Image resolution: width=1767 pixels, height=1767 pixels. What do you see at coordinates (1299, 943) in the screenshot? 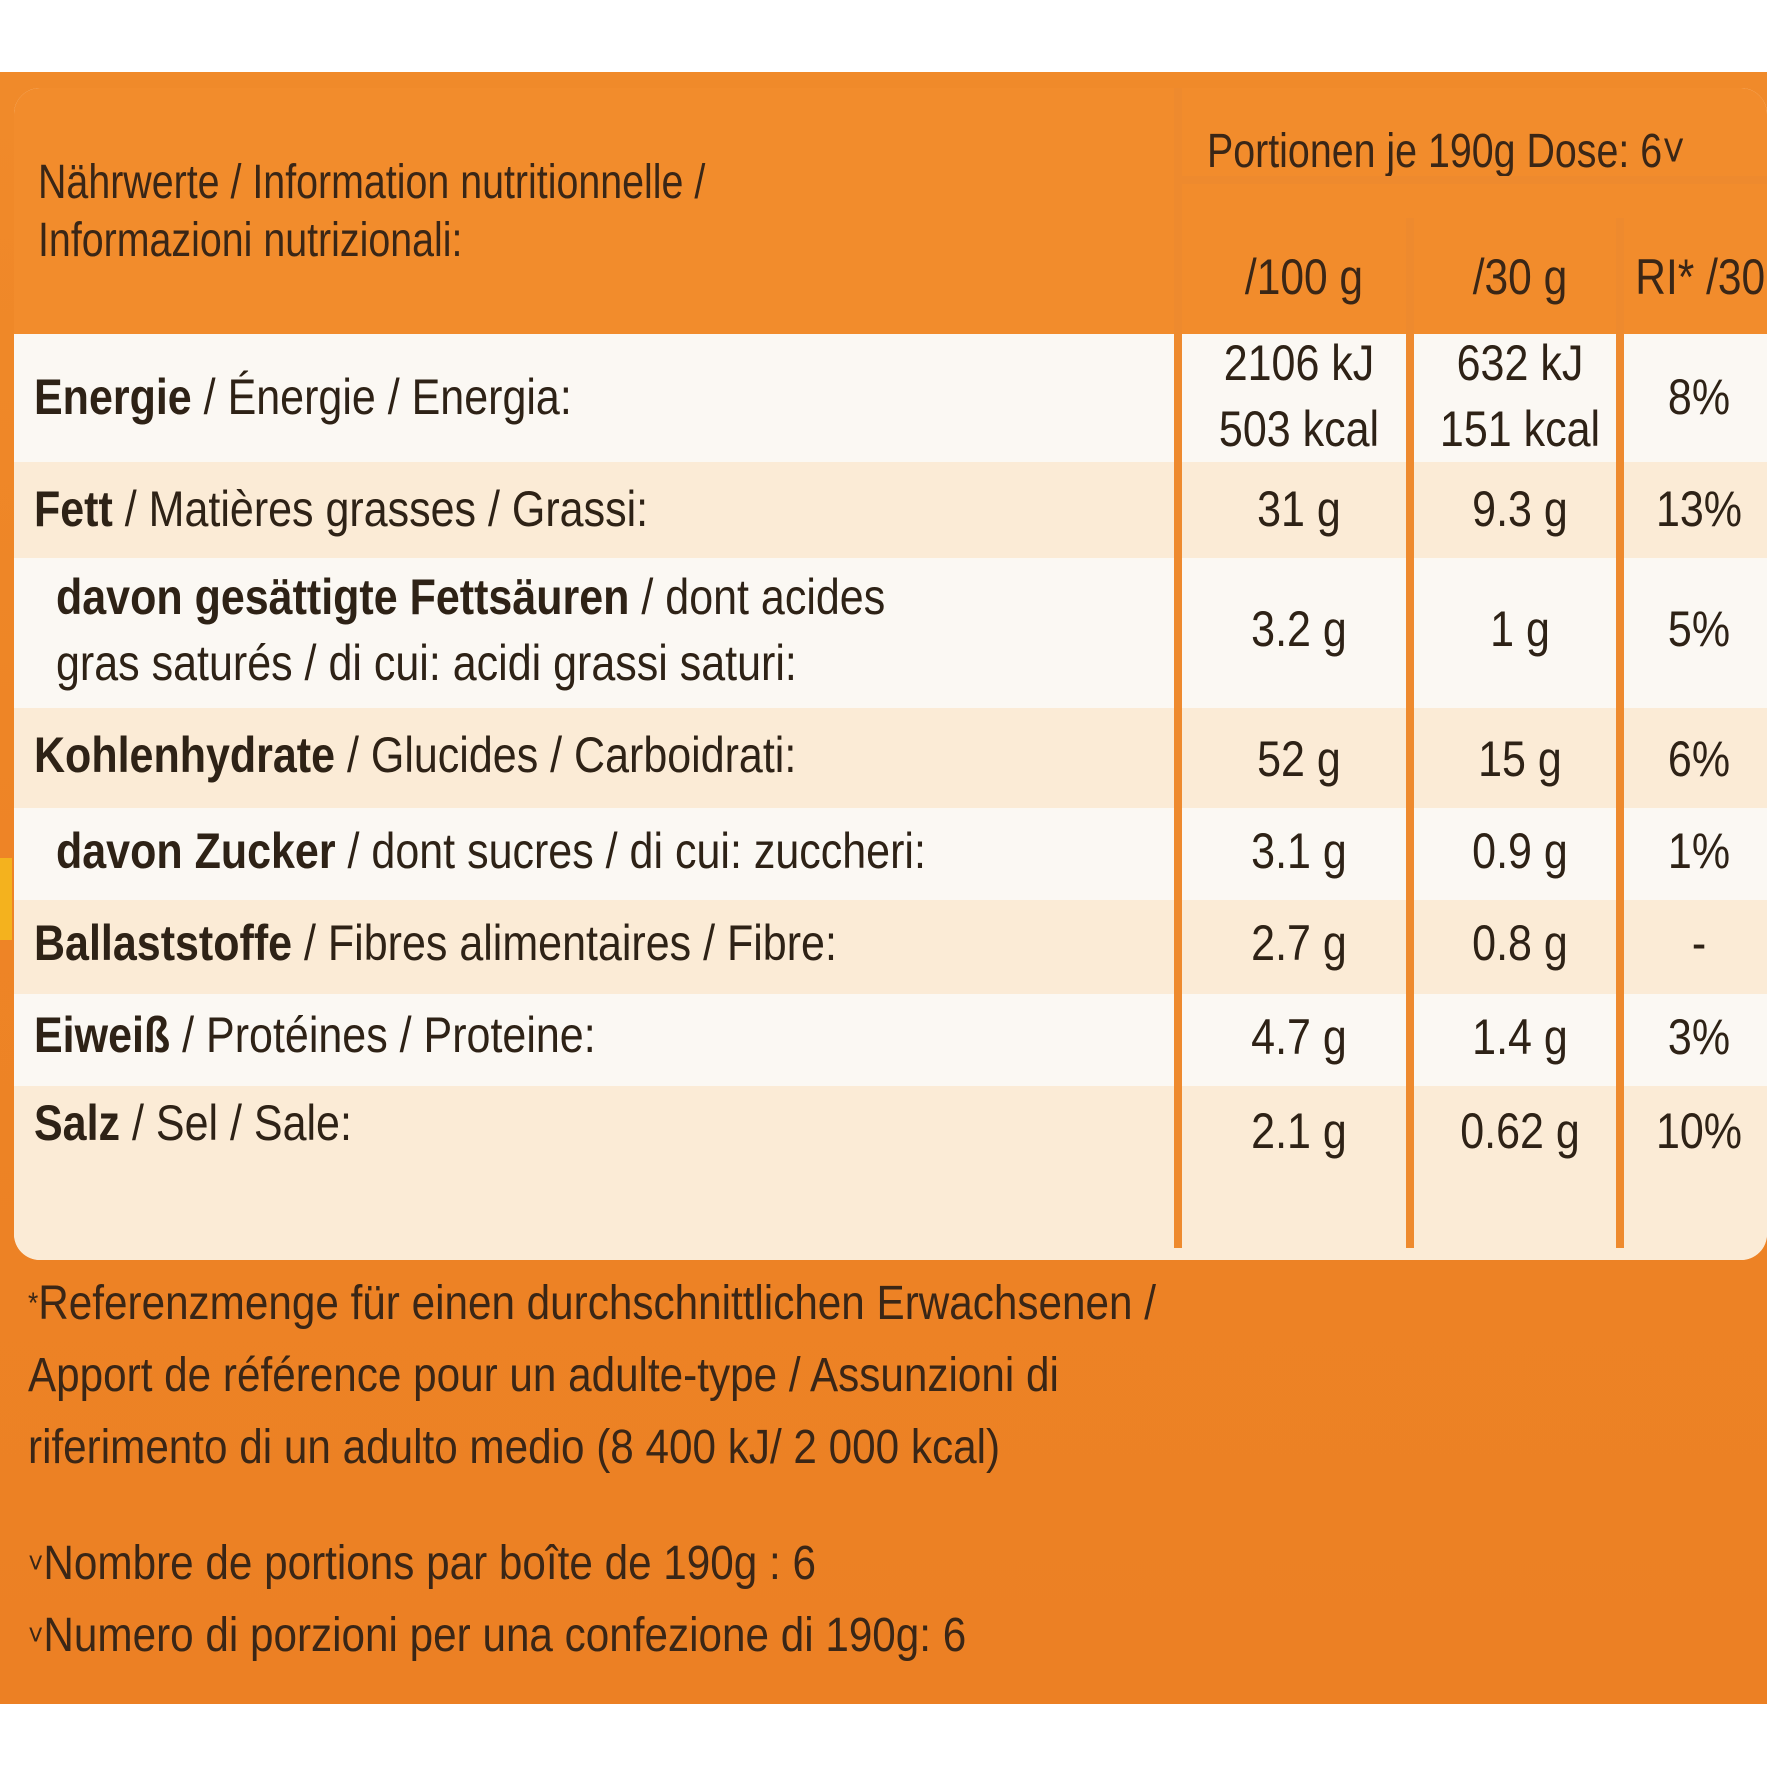
I see `value-100g: 2.7 g` at bounding box center [1299, 943].